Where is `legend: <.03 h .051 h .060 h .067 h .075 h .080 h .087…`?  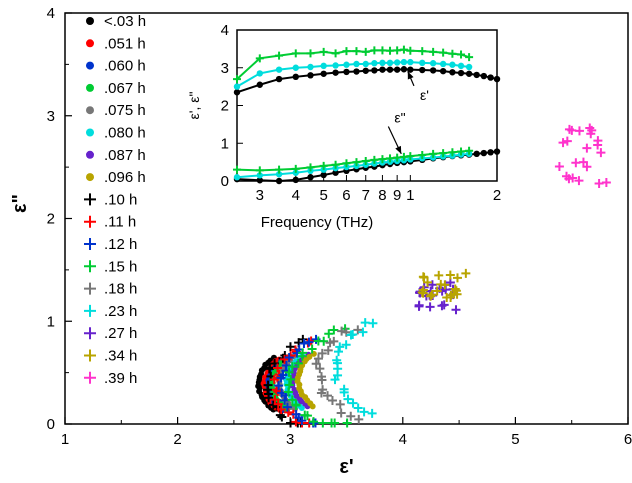 legend: <.03 h .051 h .060 h .067 h .075 h .080 h .087… is located at coordinates (115, 200).